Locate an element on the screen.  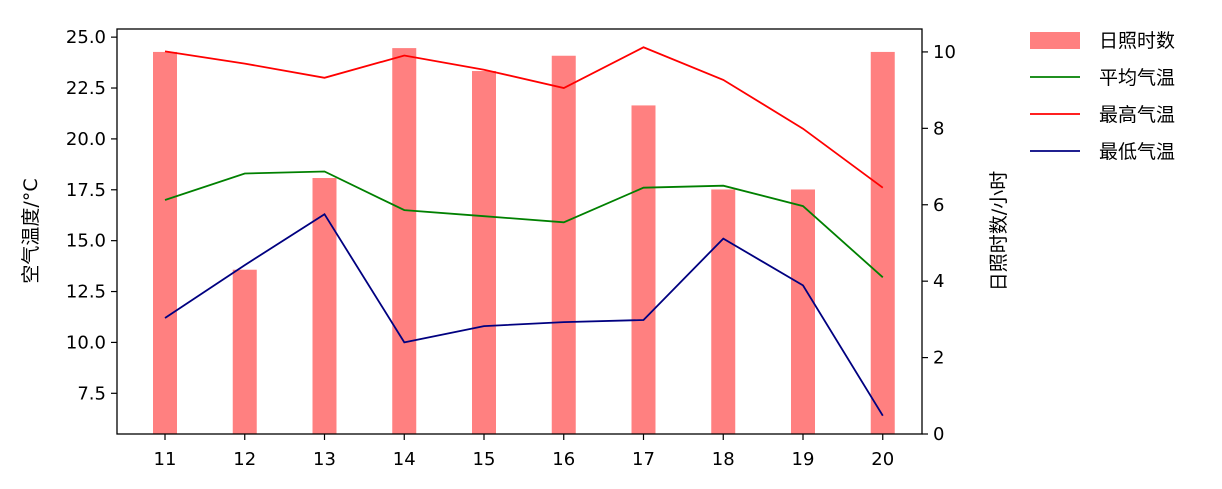
y-tick-label: 15.0 is located at coordinates (86, 241).